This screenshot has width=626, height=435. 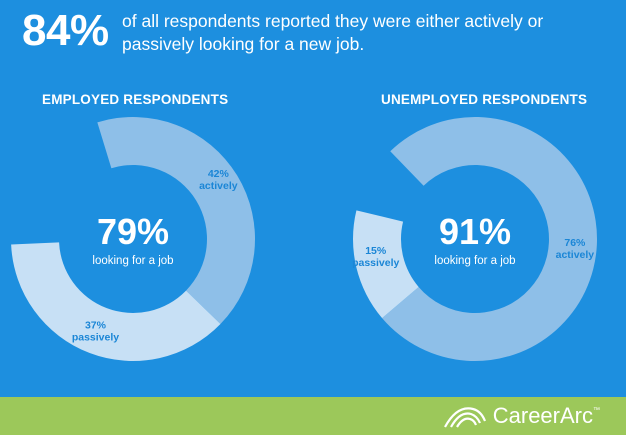 I want to click on unemployed-chart-title: UNEMPLOYED RESPONDENTS, so click(x=484, y=99).